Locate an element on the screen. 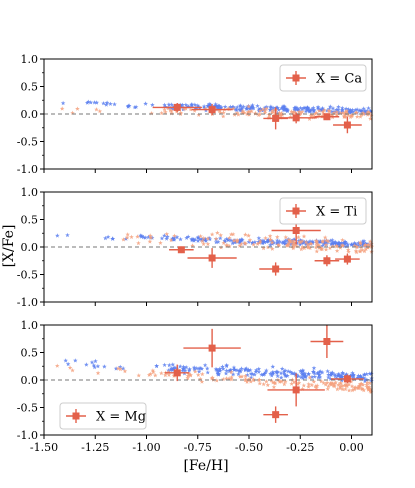 This screenshot has width=415, height=488. legend: X = Ti is located at coordinates (323, 211).